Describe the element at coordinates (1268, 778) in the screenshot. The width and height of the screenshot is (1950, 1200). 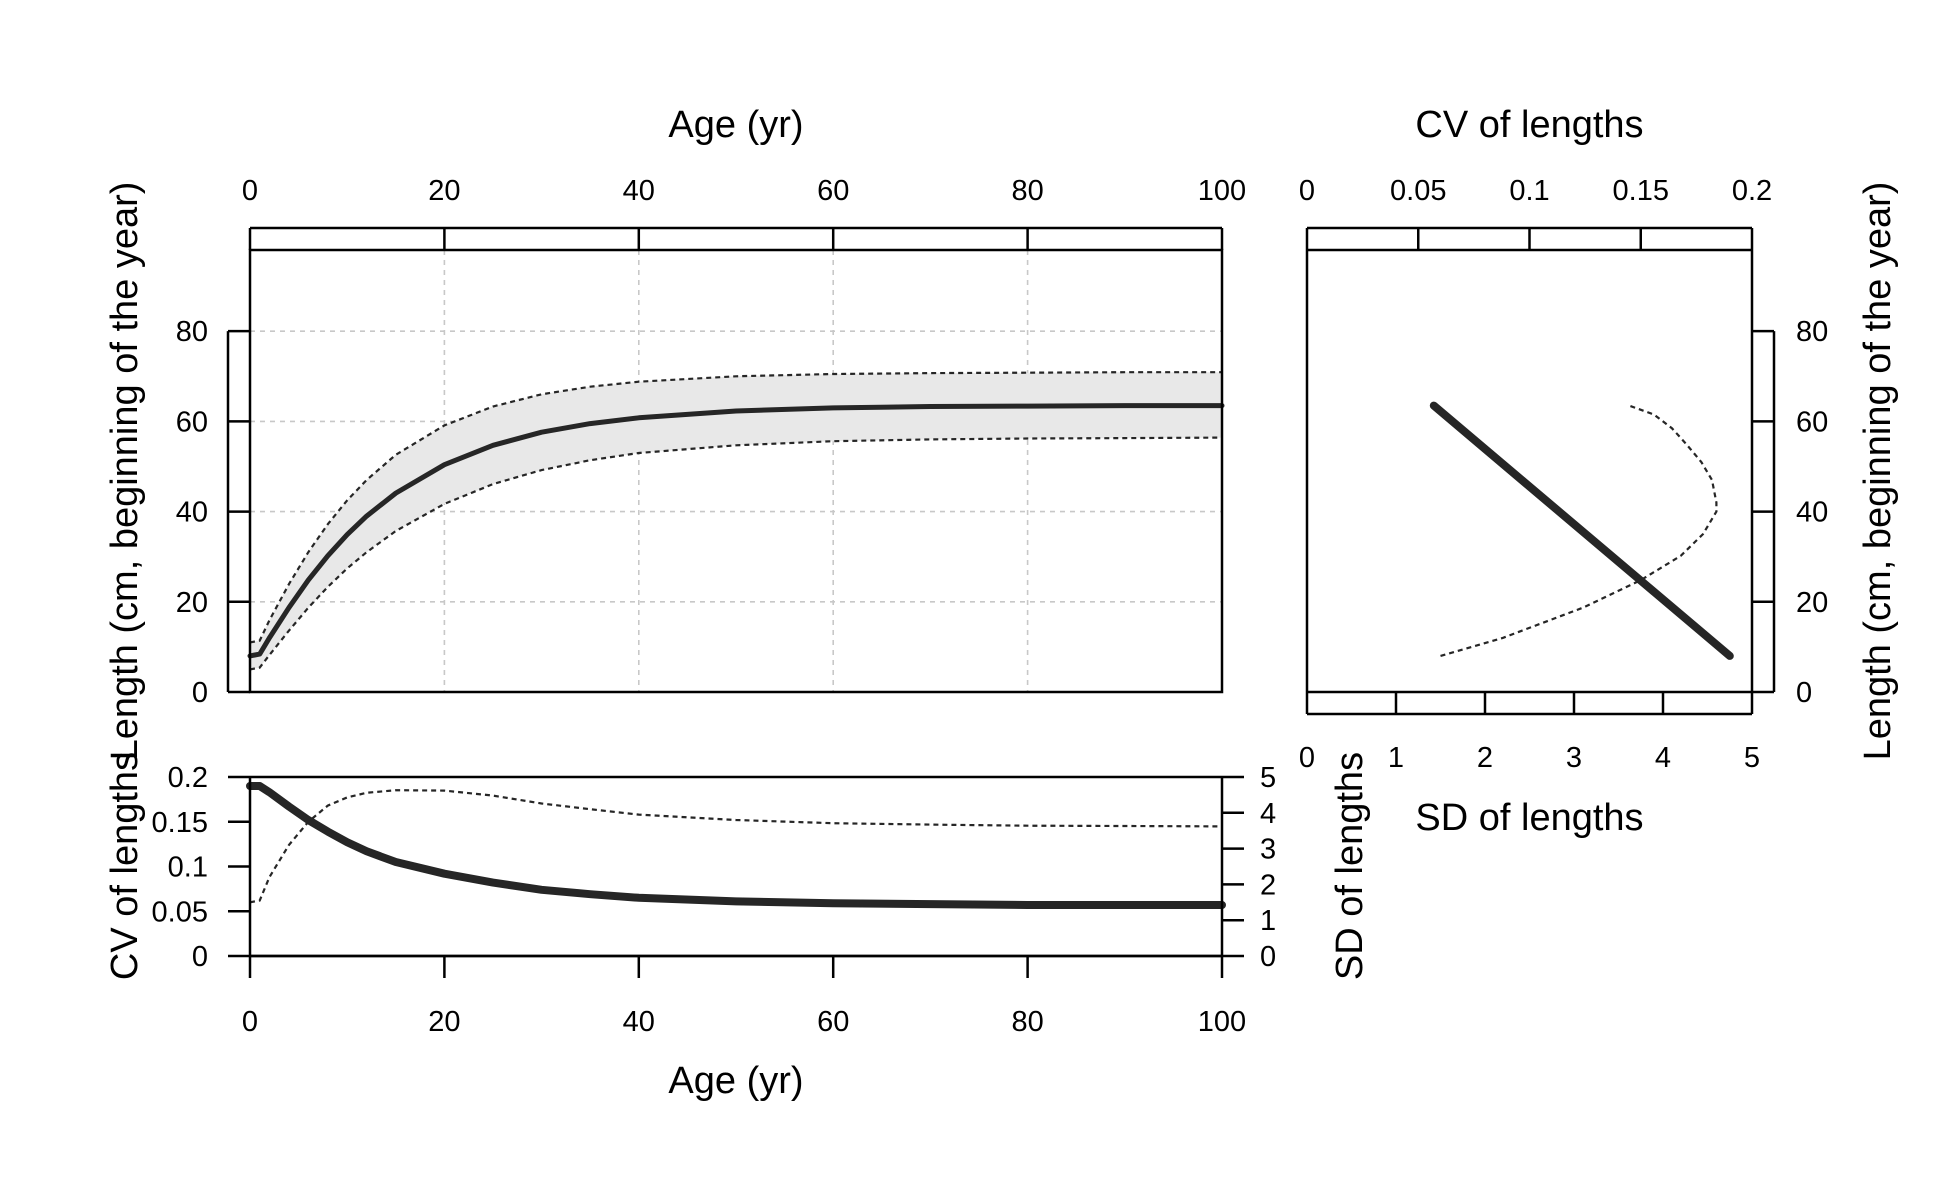
I see `y-tick-label-right: 5` at that location.